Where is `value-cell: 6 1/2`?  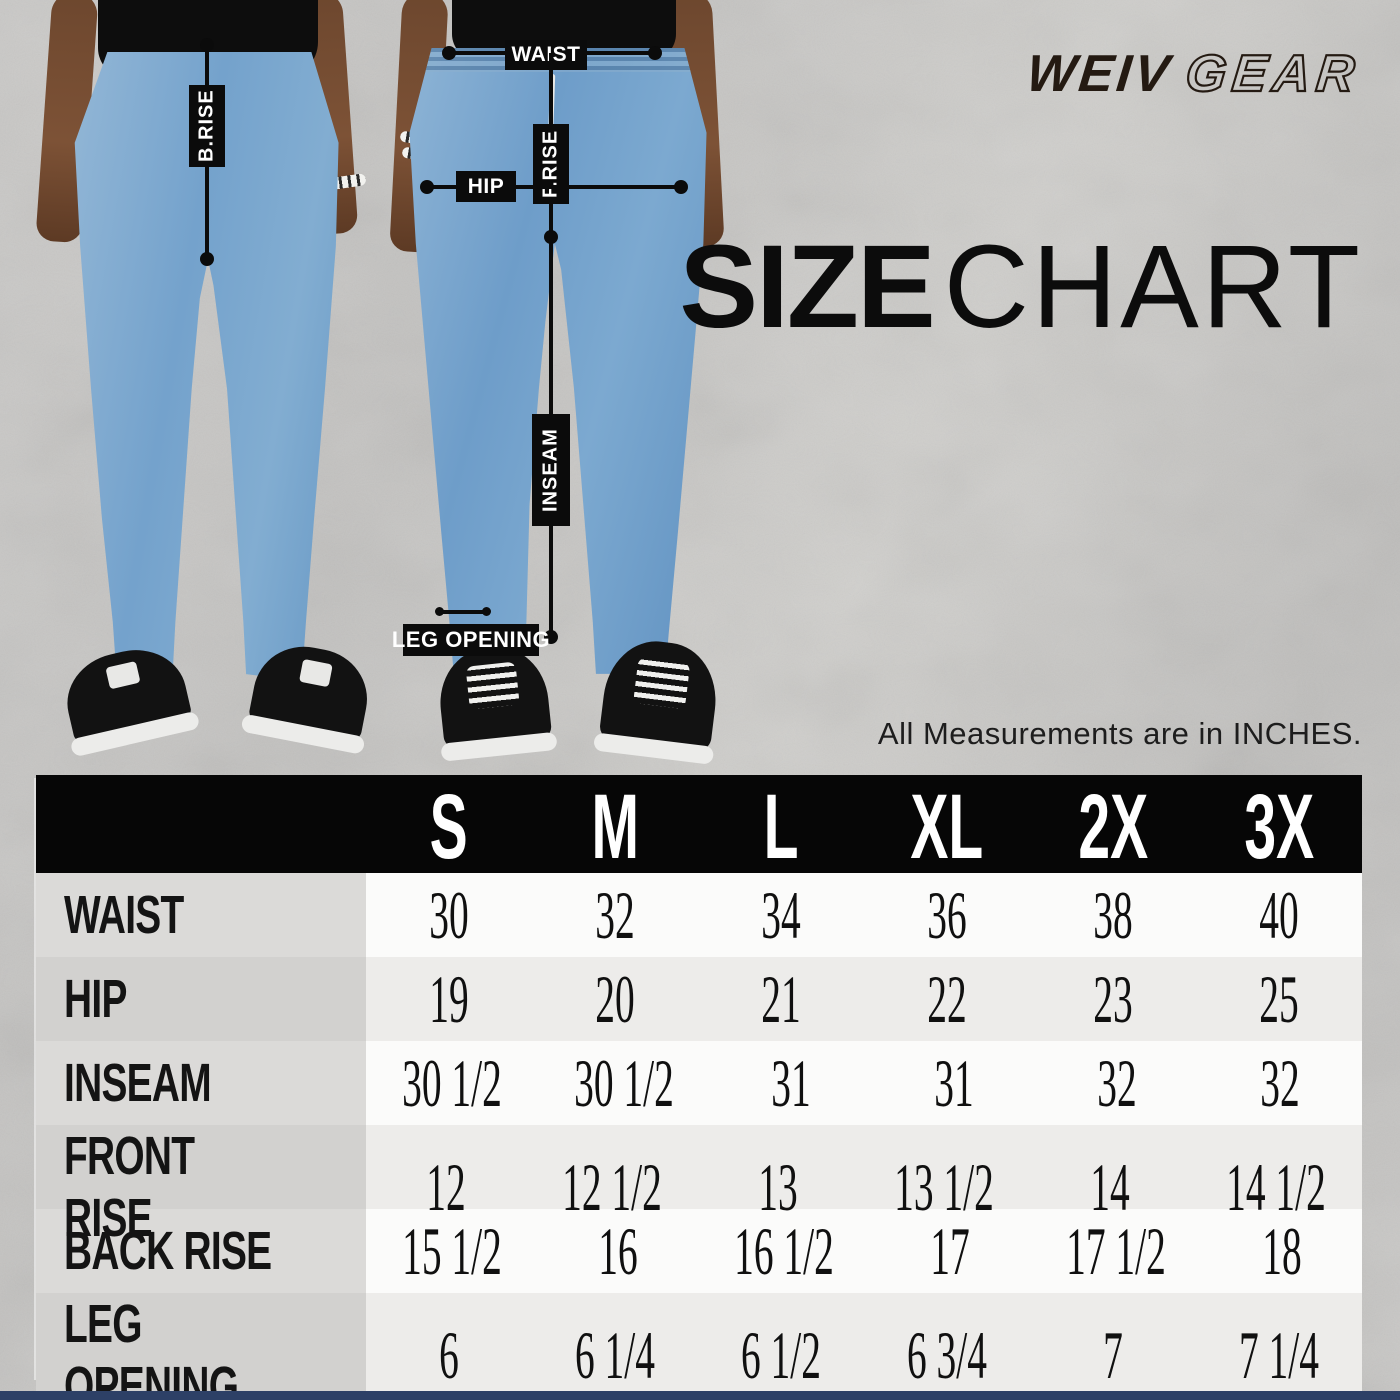
value-cell: 6 1/2 is located at coordinates (781, 1346).